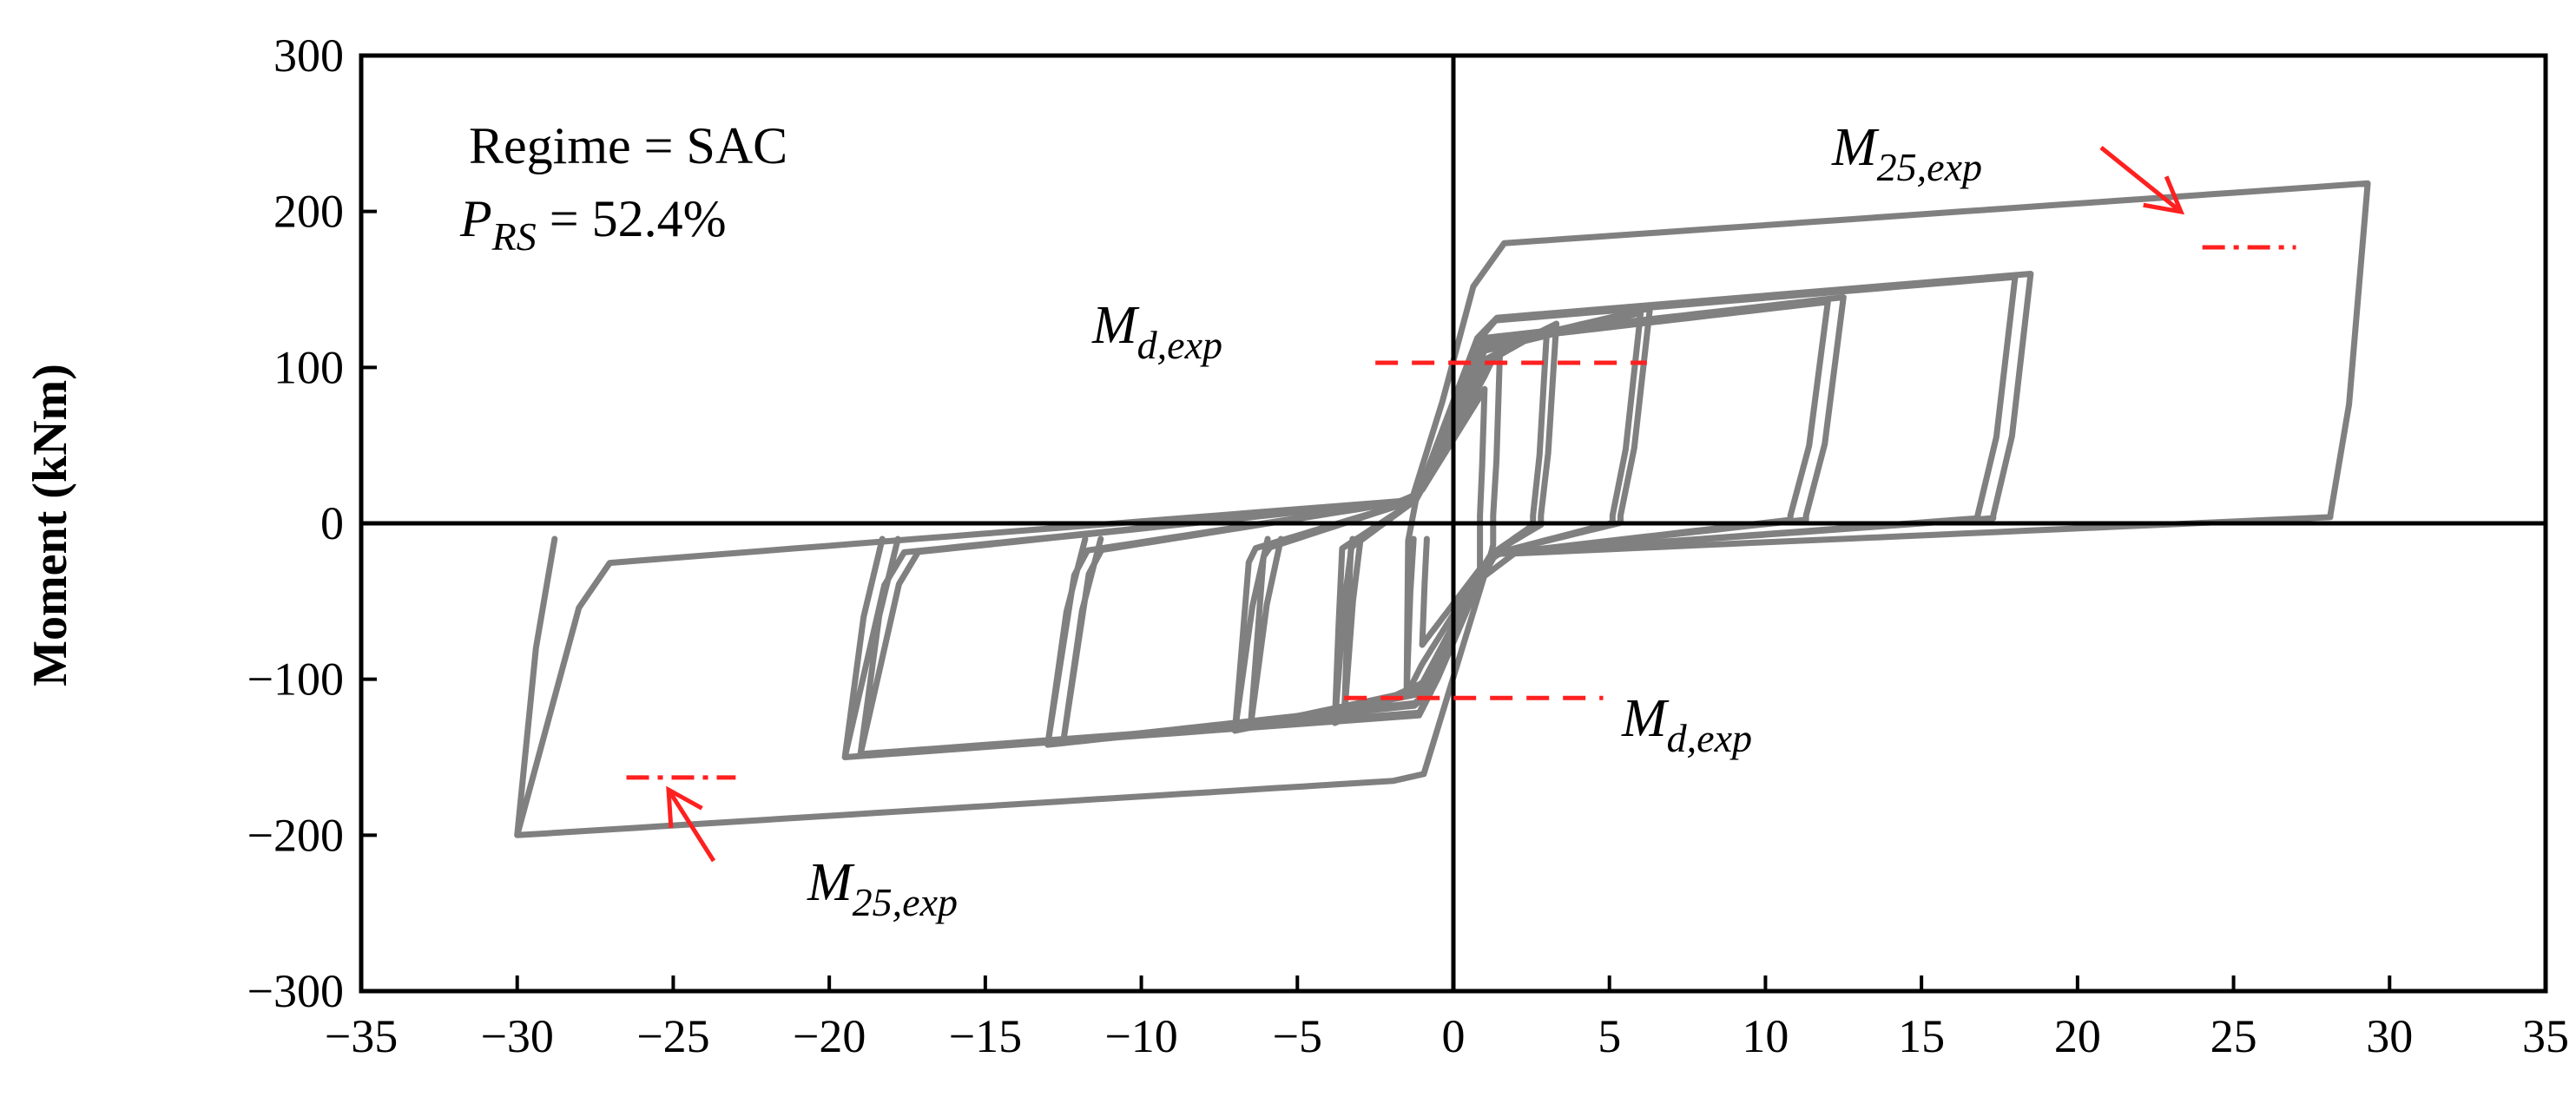 Image resolution: width=2576 pixels, height=1110 pixels. Describe the element at coordinates (2233, 1036) in the screenshot. I see `x-tick-label: 25` at that location.